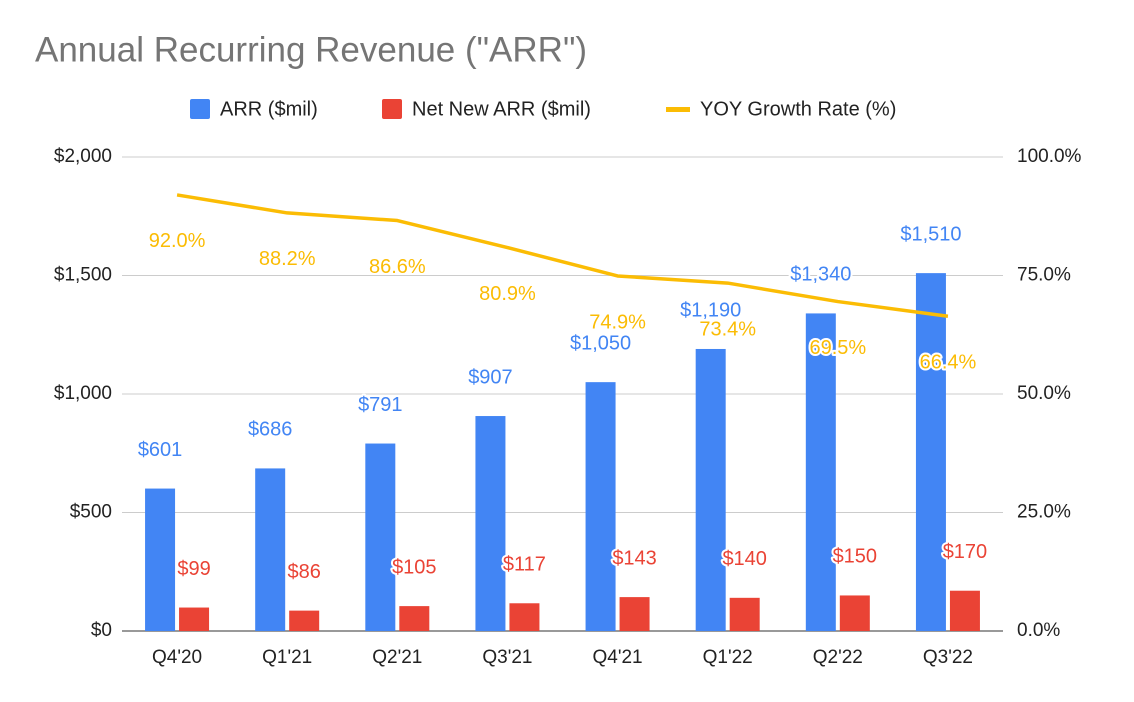 The image size is (1134, 702). I want to click on y-tick-label: $1,000, so click(83, 393).